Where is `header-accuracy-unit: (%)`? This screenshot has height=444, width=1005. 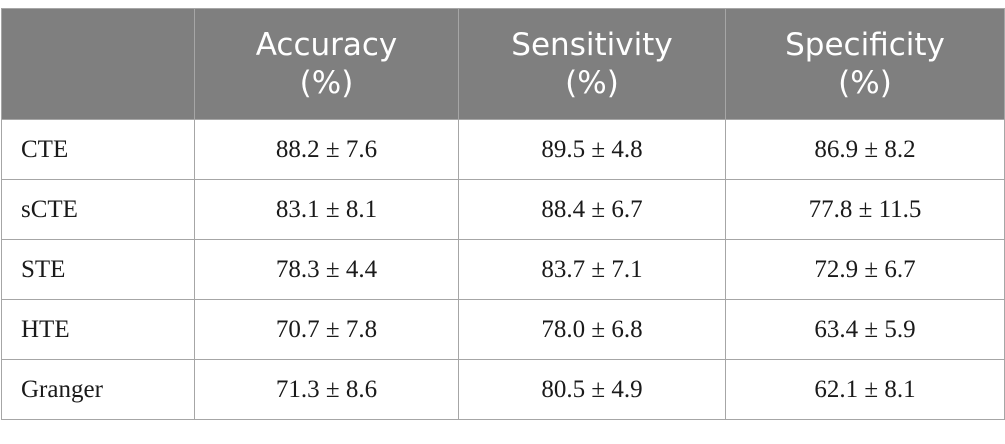
header-accuracy-unit: (%) is located at coordinates (326, 83).